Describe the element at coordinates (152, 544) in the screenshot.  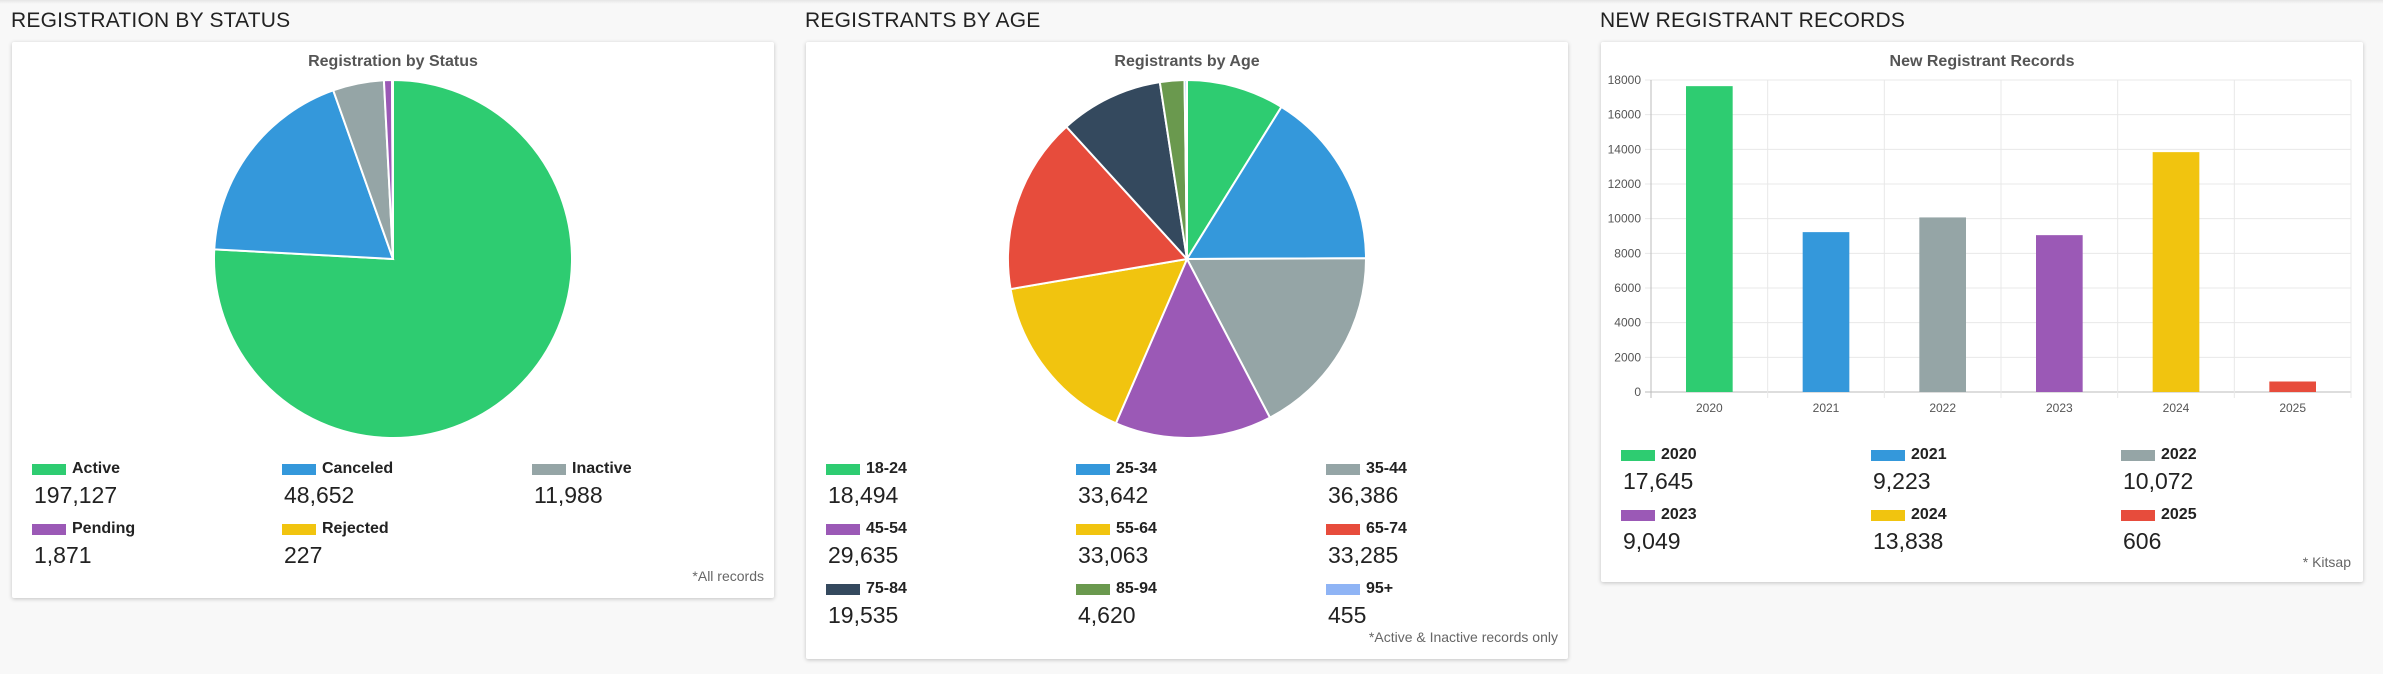
I see `status-legend-item: Pending 1,871` at that location.